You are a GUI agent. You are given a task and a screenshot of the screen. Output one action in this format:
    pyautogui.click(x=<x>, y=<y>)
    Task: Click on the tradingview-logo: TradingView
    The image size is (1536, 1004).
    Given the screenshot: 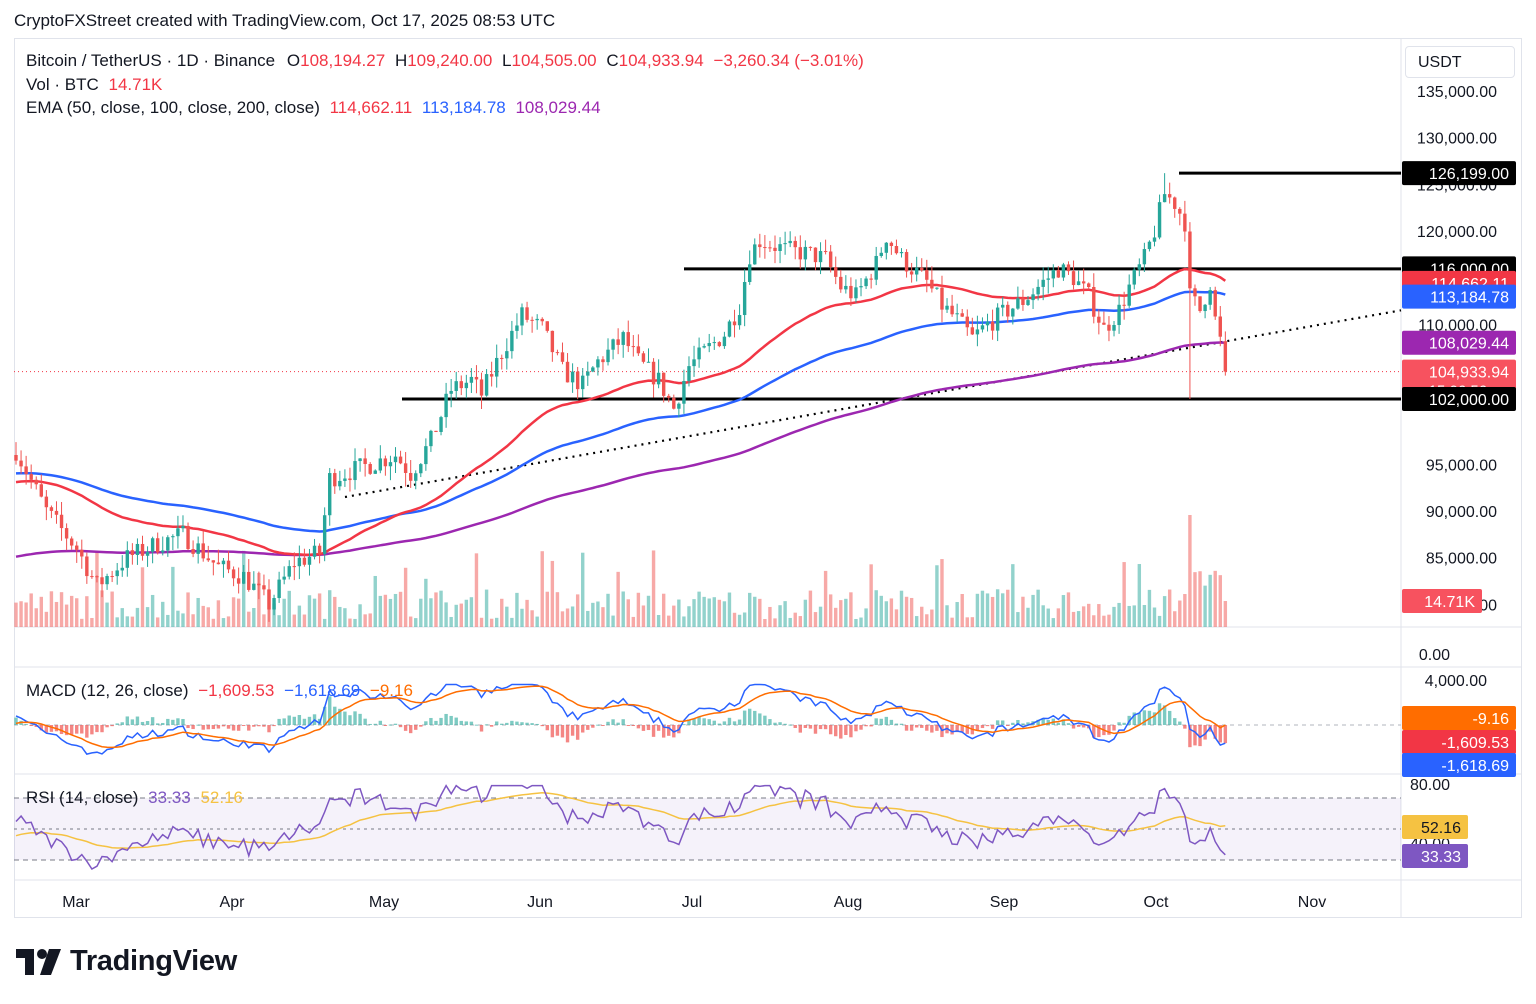 What is the action you would take?
    pyautogui.click(x=126, y=961)
    